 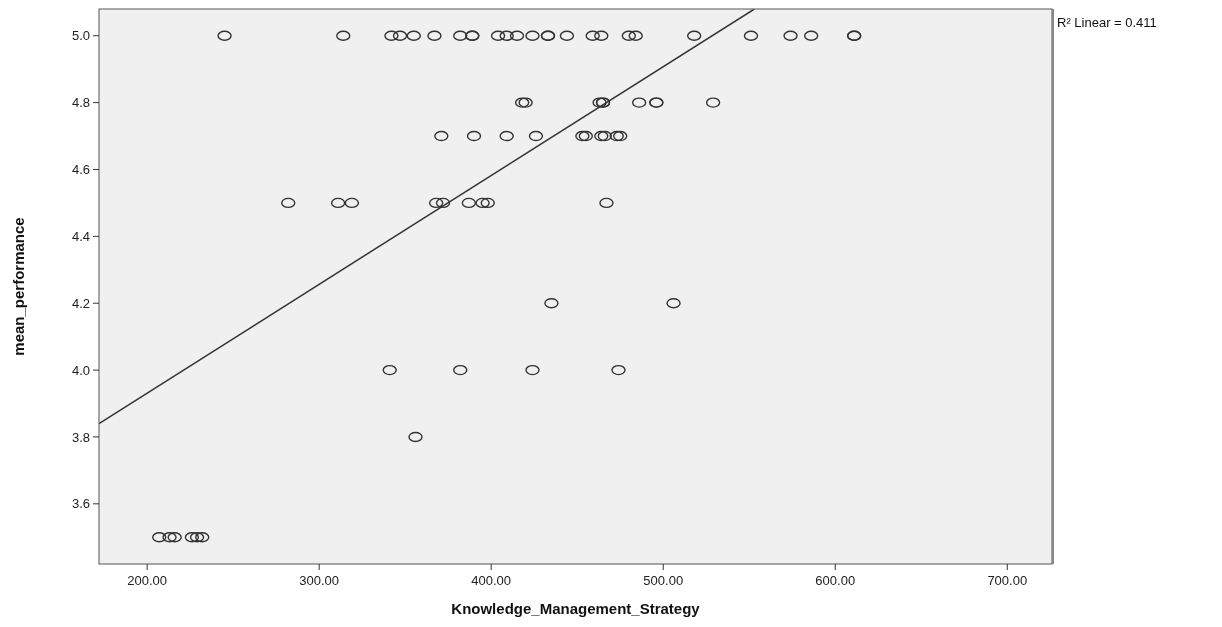 I want to click on x-tick-label: 600.00, so click(x=835, y=580).